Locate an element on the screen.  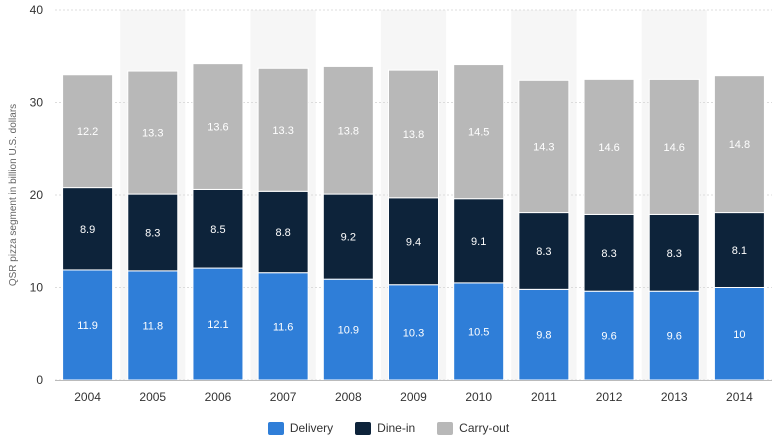
data-label: 10 is located at coordinates (739, 335).